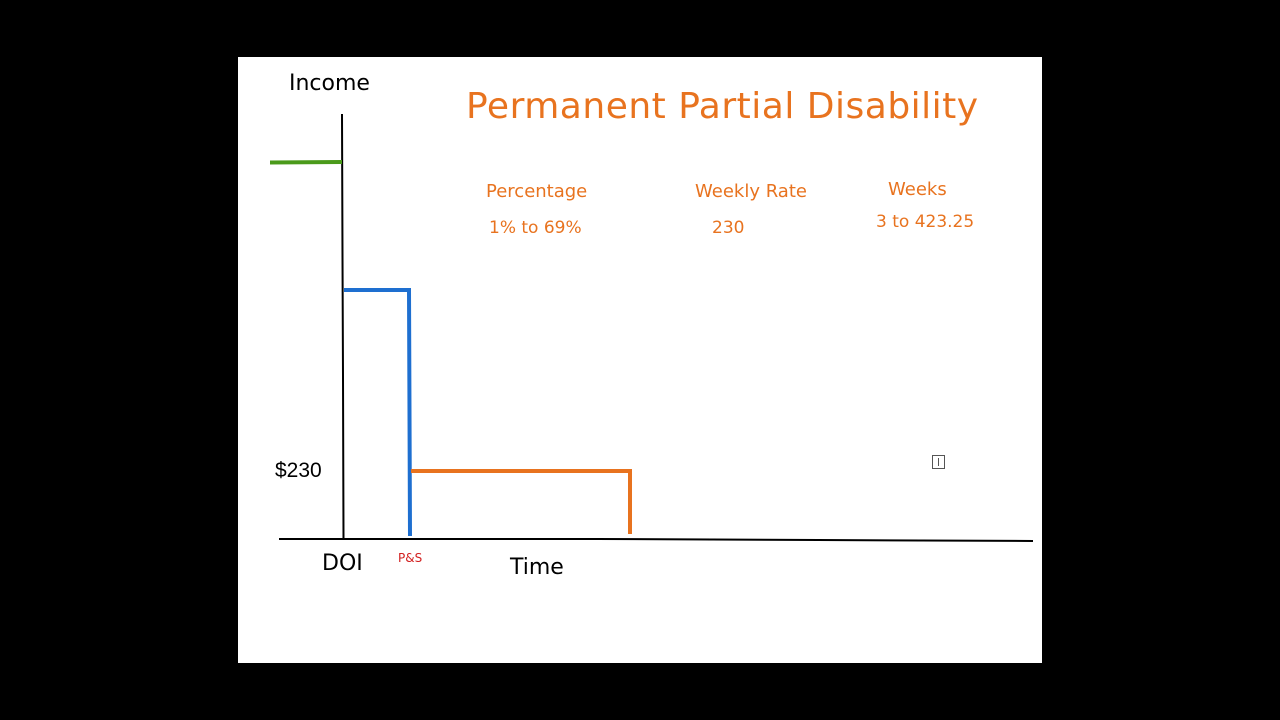  What do you see at coordinates (938, 462) in the screenshot?
I see `ibeam-cursor-icon` at bounding box center [938, 462].